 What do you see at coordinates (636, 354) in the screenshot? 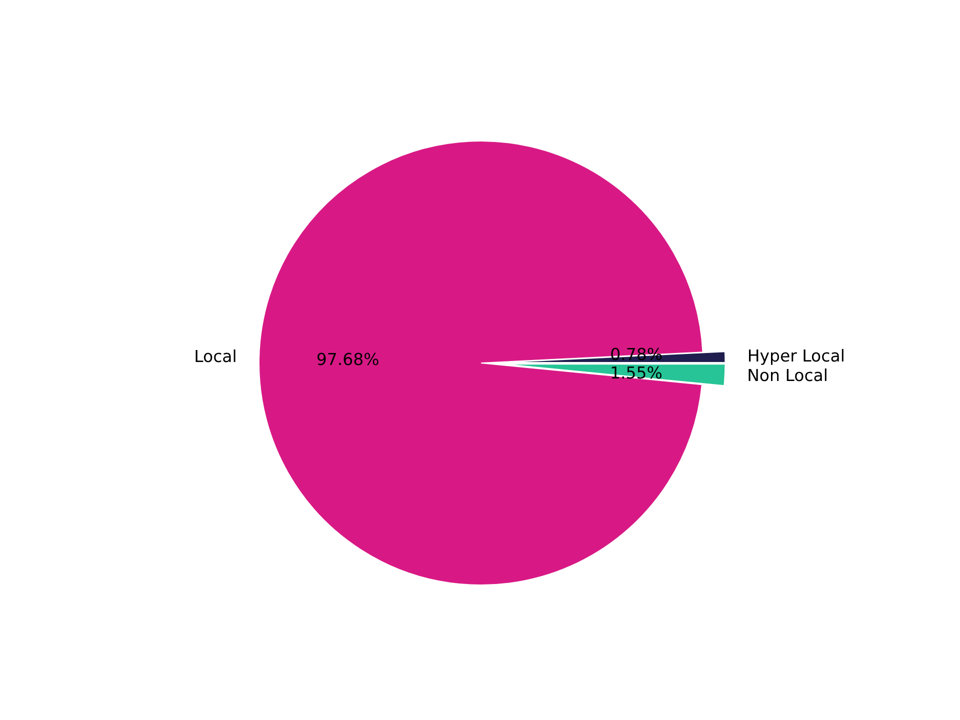
I see `data-label: 0.78%` at bounding box center [636, 354].